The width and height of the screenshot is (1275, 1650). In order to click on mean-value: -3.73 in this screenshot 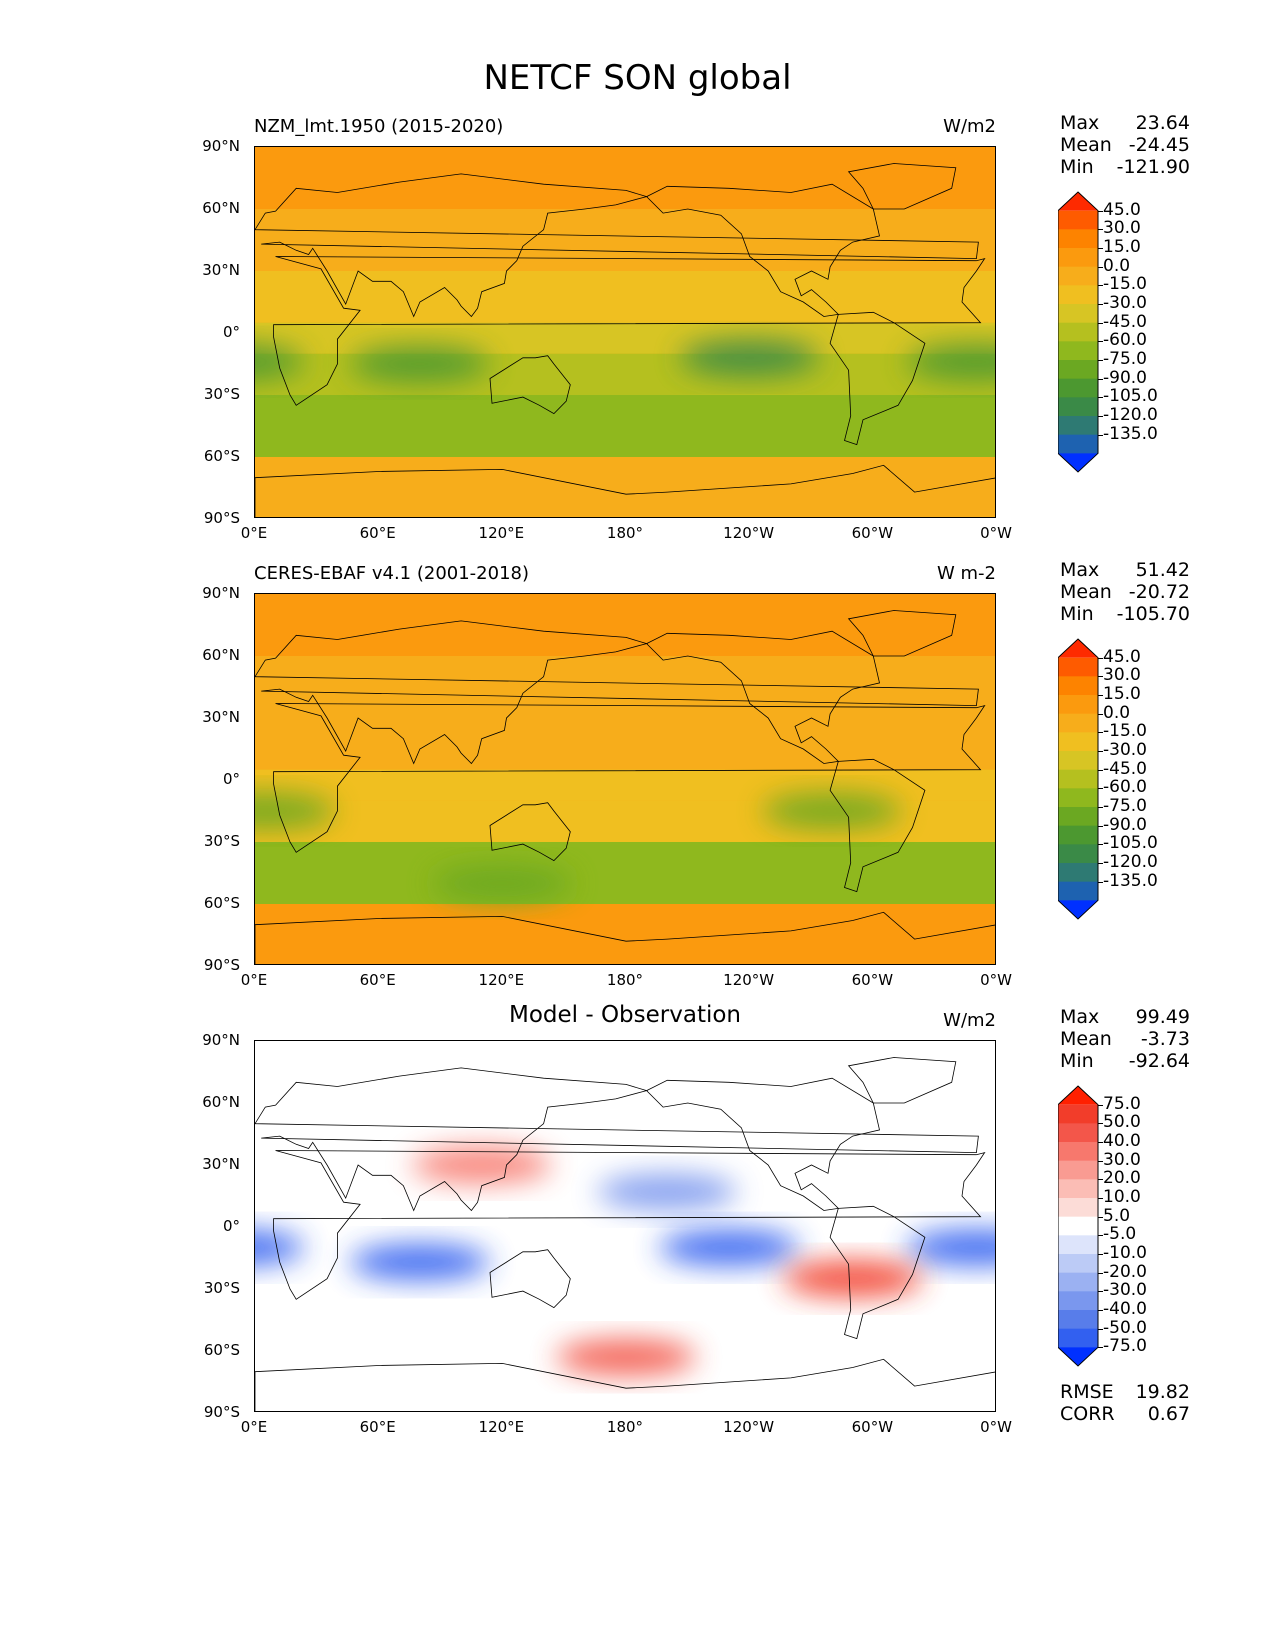, I will do `click(1165, 1039)`.